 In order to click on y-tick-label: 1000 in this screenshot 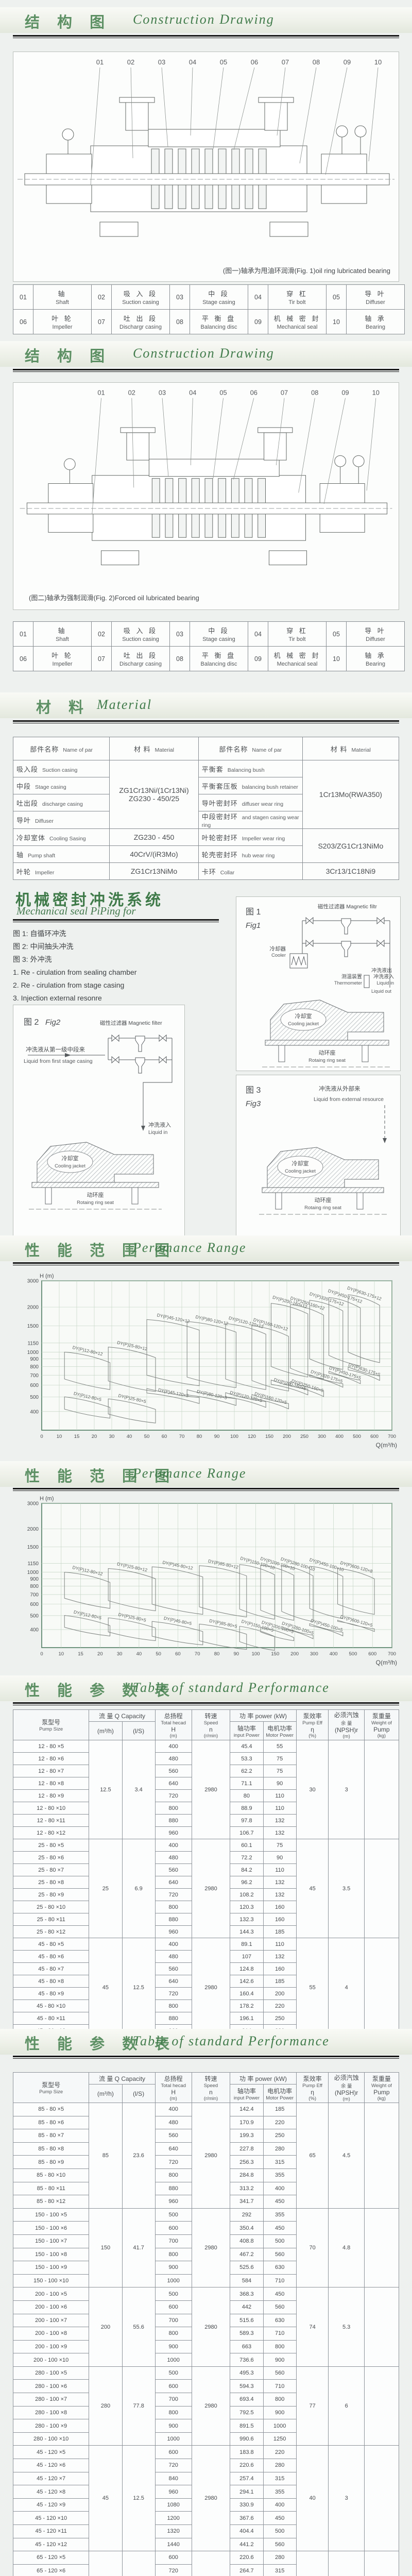, I will do `click(33, 1572)`.